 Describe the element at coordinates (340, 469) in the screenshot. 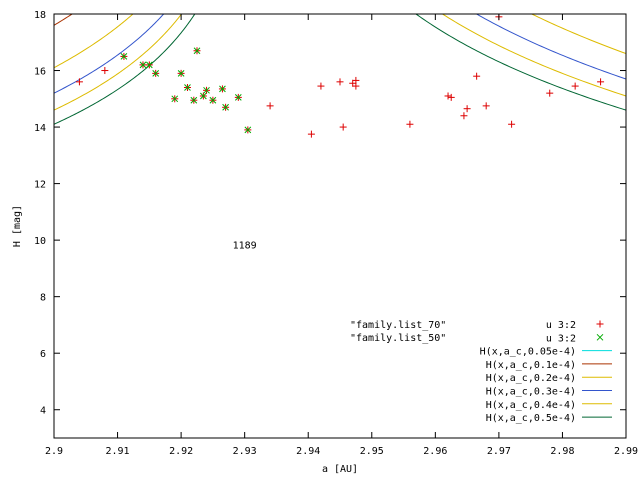

I see `x-axis-label: a [AU]` at that location.